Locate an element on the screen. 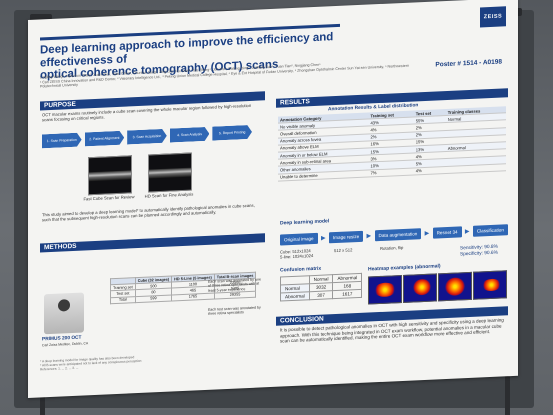 This screenshot has height=415, width=553. table-cell: Abnormal is located at coordinates (295, 296).